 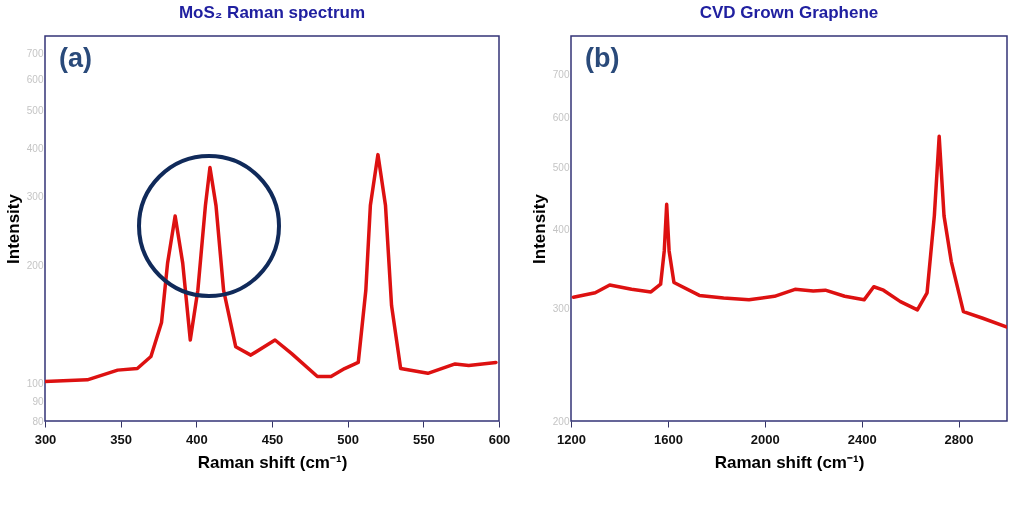 I want to click on x-tick-label: 1200, so click(x=571, y=439).